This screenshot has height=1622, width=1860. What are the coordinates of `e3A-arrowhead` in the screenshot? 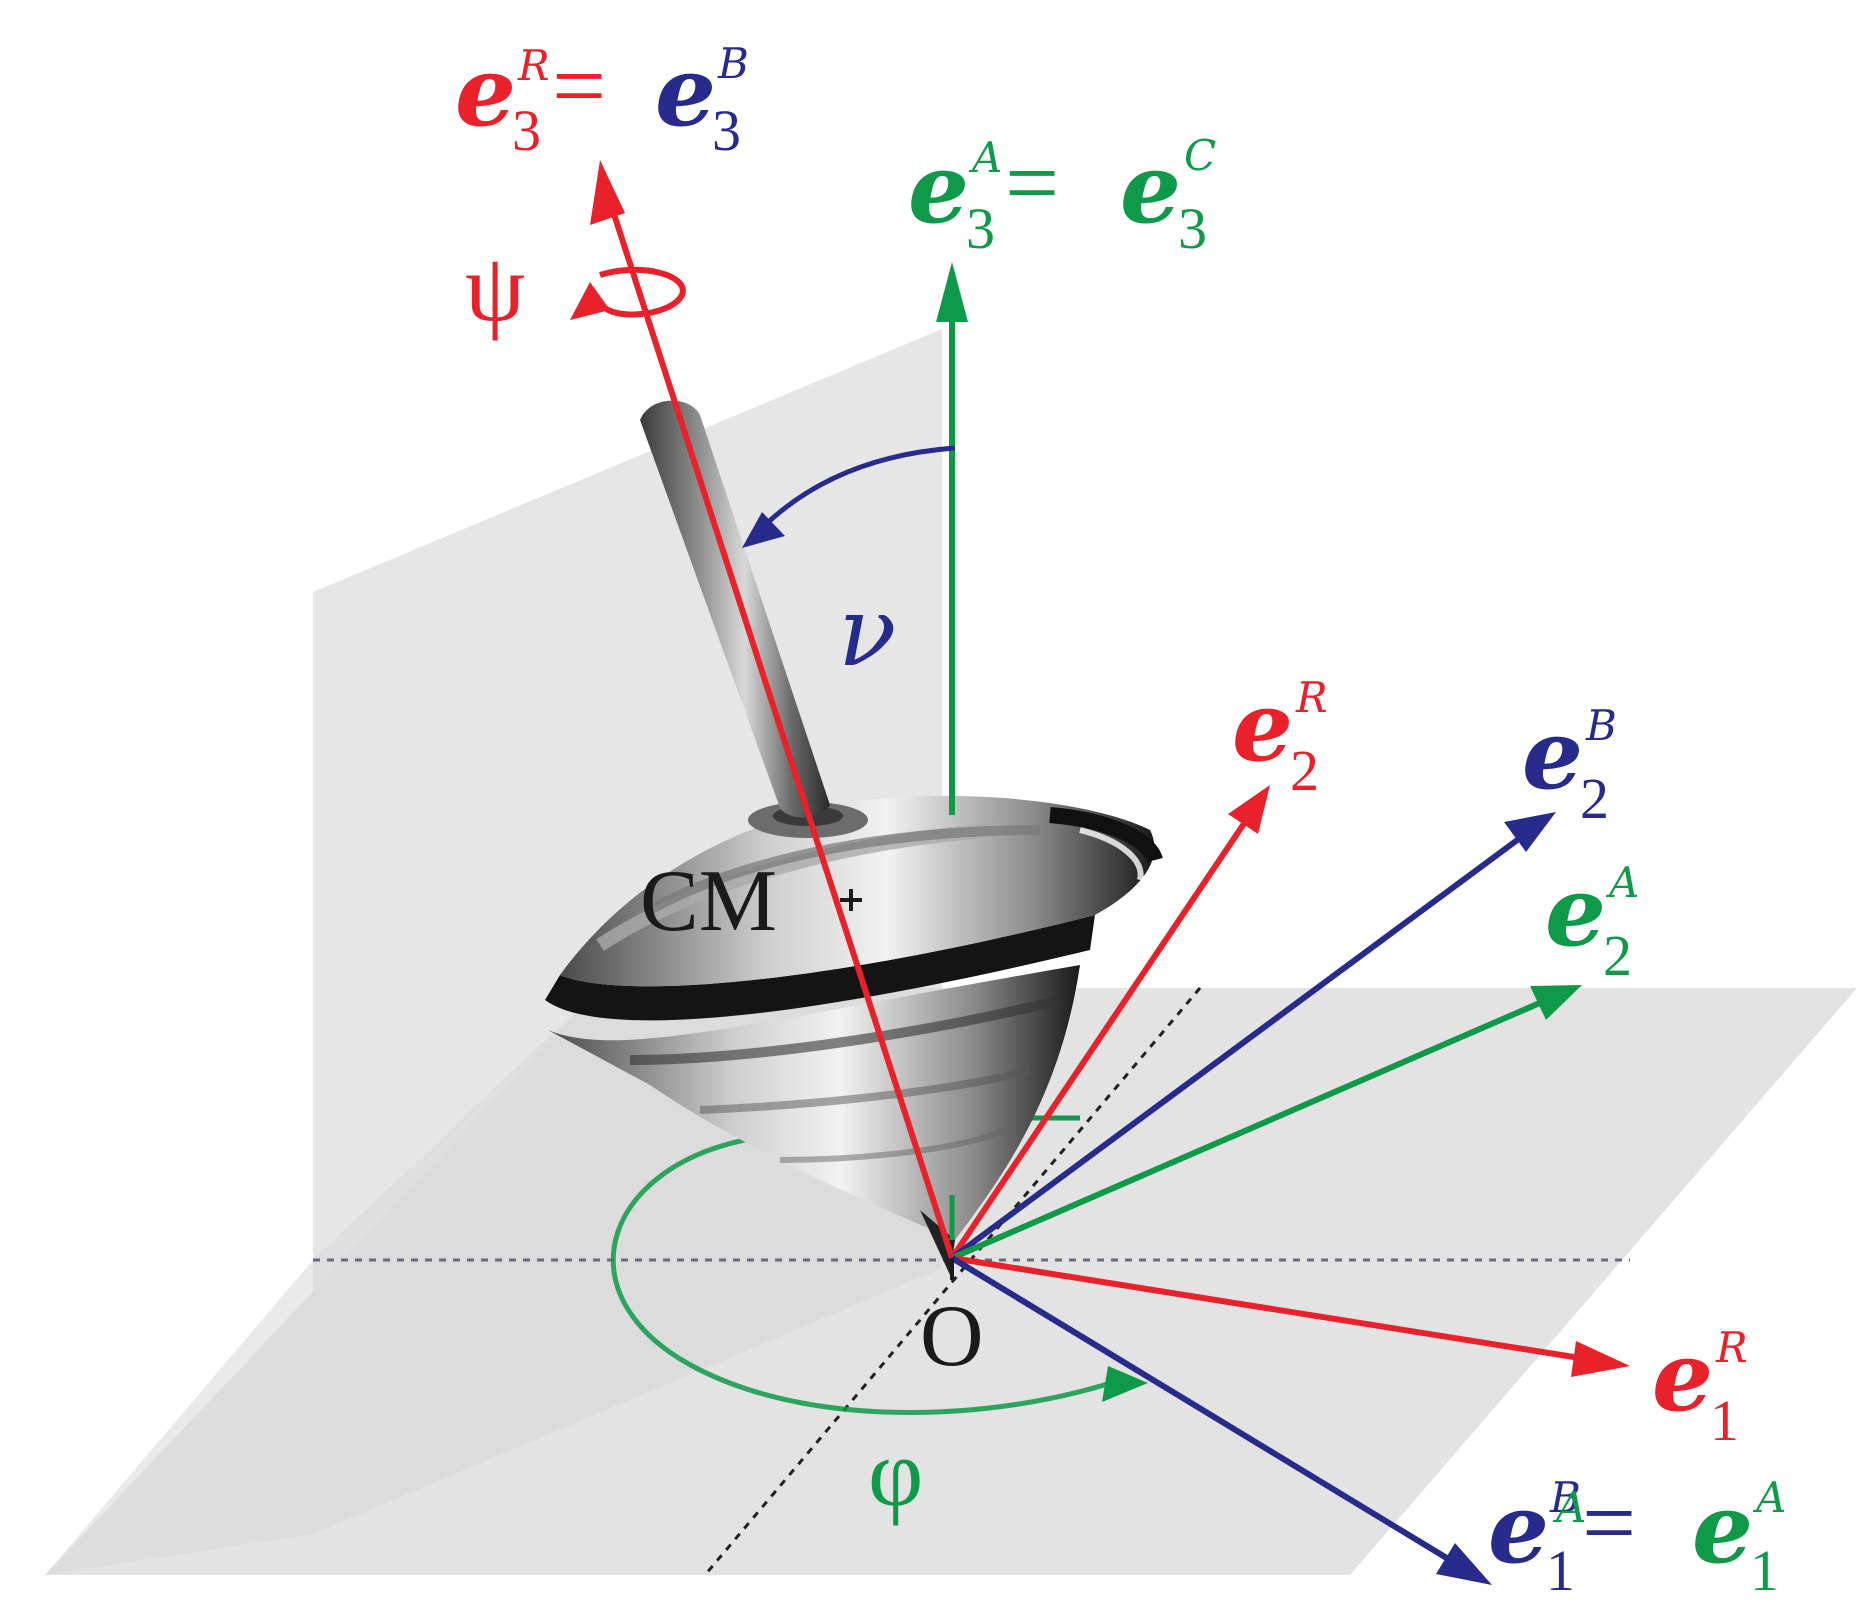 It's located at (952, 292).